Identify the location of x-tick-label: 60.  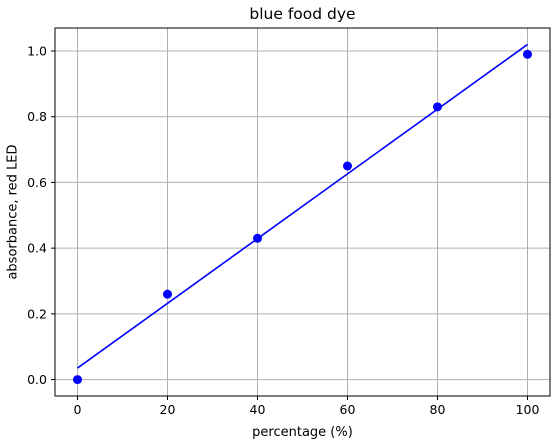
(348, 409).